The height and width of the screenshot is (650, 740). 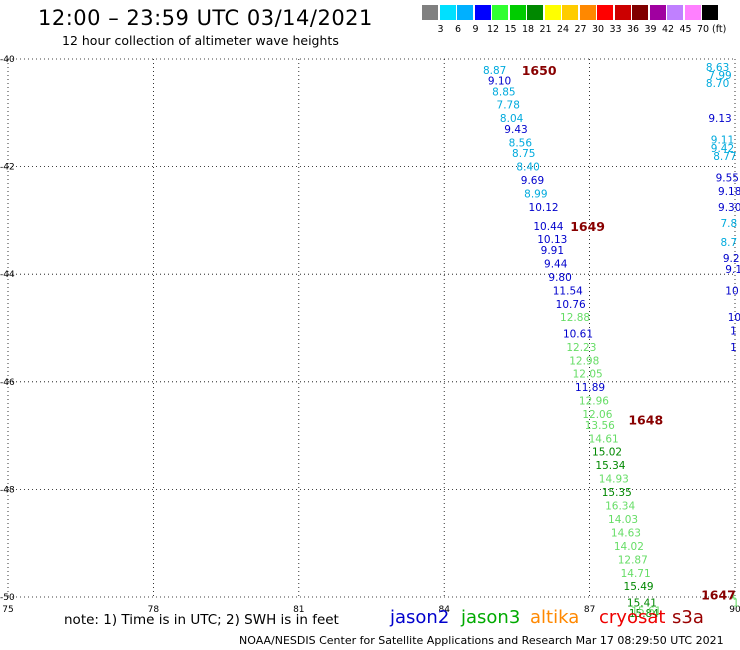 I want to click on satellite-legend-jason3: jason3, so click(x=491, y=617).